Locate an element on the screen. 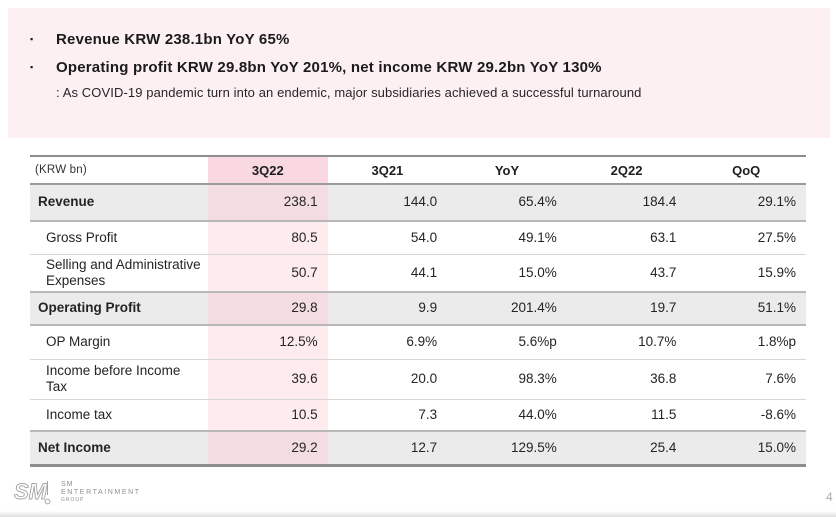  cell: 80.5 is located at coordinates (268, 238).